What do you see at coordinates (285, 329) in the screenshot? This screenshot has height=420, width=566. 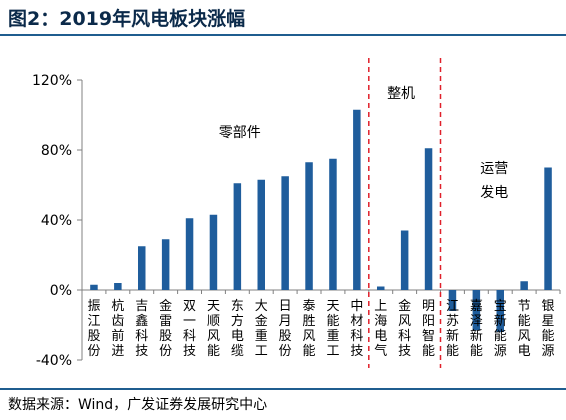 I see `category-label: 日月股份` at bounding box center [285, 329].